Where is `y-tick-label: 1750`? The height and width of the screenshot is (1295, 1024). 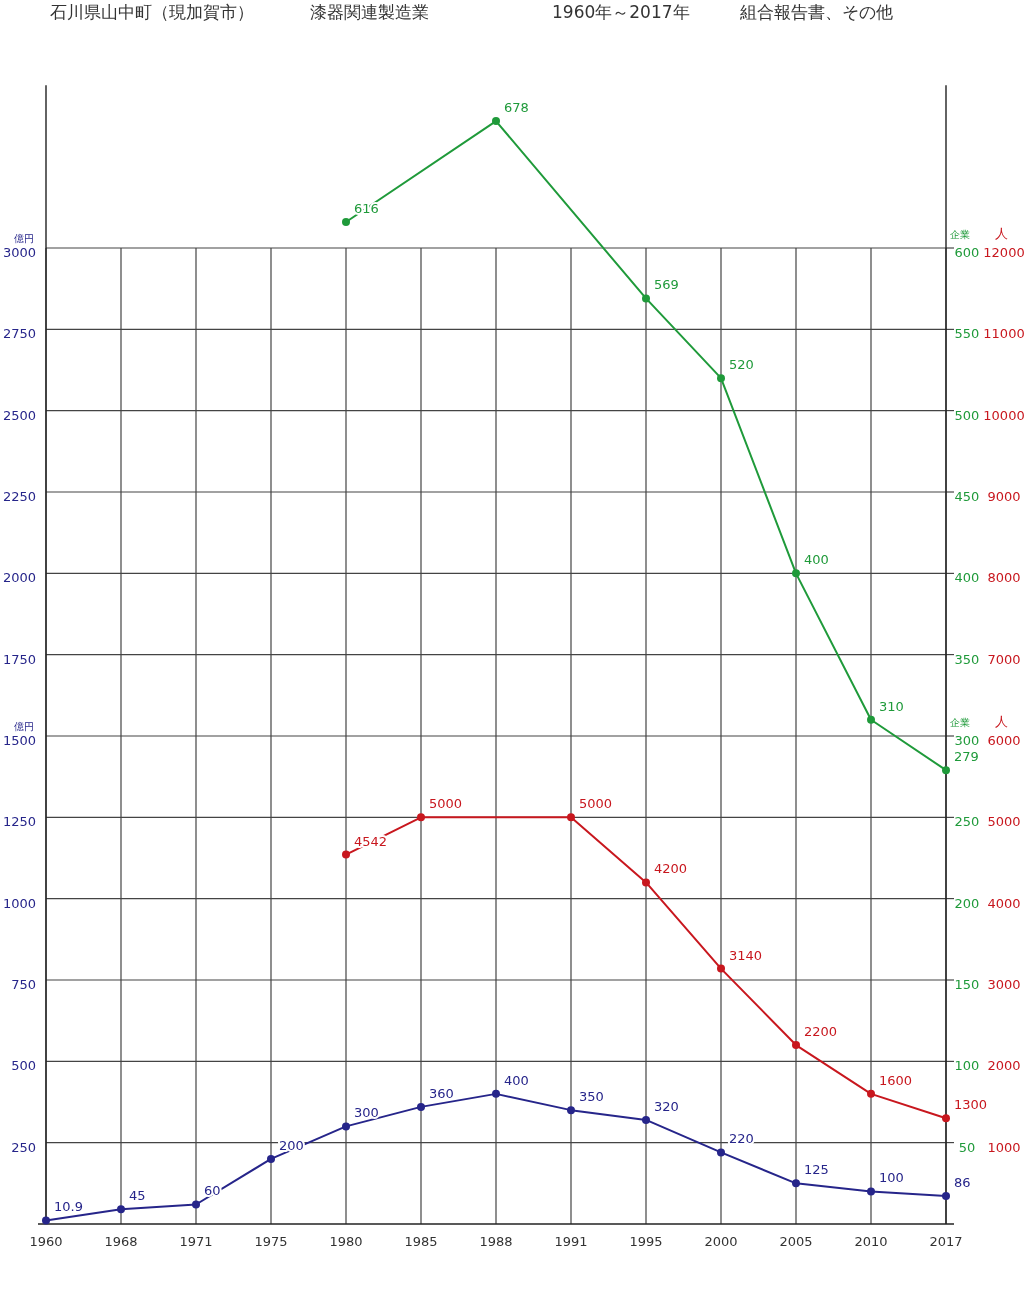
y-tick-label: 1750 is located at coordinates (19, 659).